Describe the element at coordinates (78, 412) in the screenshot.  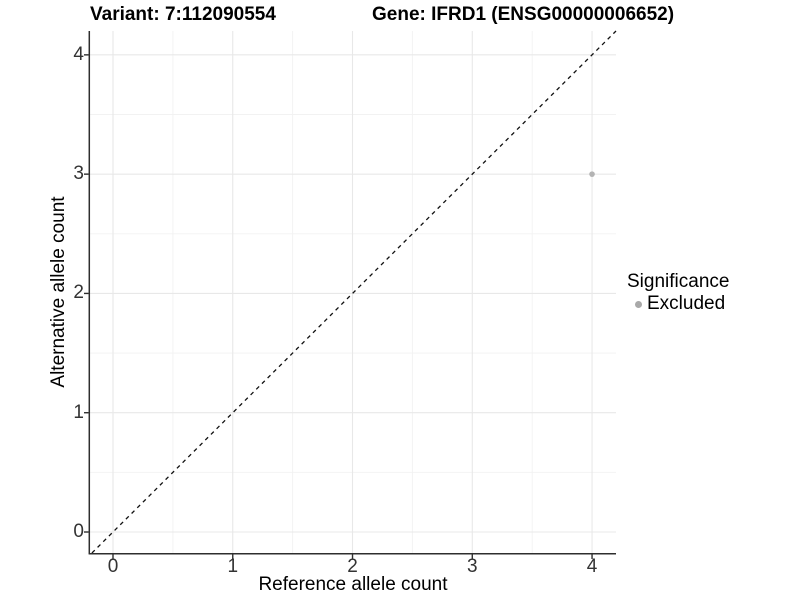
I see `y-tick-label: 1` at that location.